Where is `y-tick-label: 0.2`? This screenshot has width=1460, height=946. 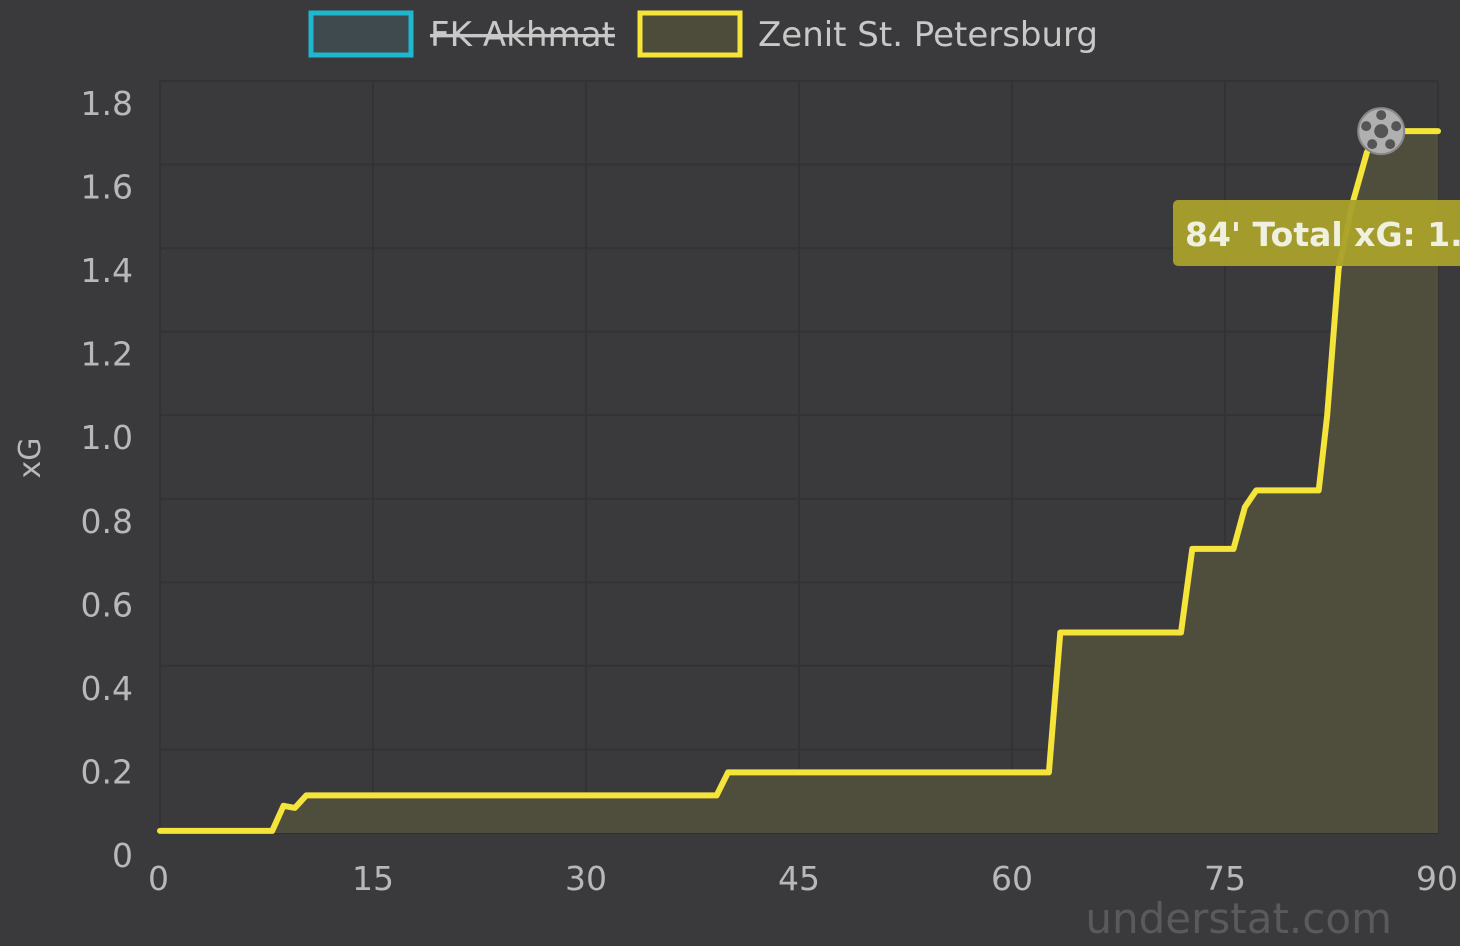
y-tick-label: 0.2 is located at coordinates (107, 771).